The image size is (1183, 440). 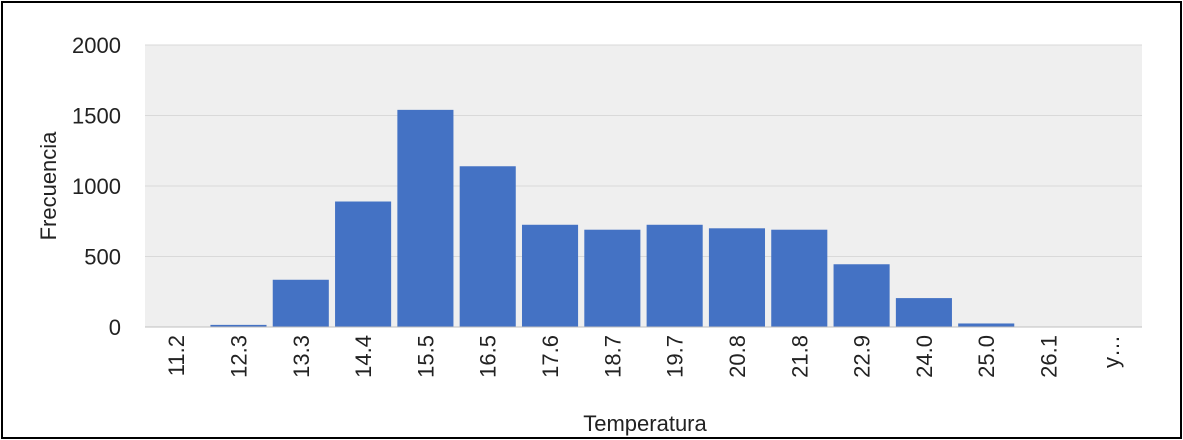 I want to click on y-tick-label: 2000, so click(x=96, y=45).